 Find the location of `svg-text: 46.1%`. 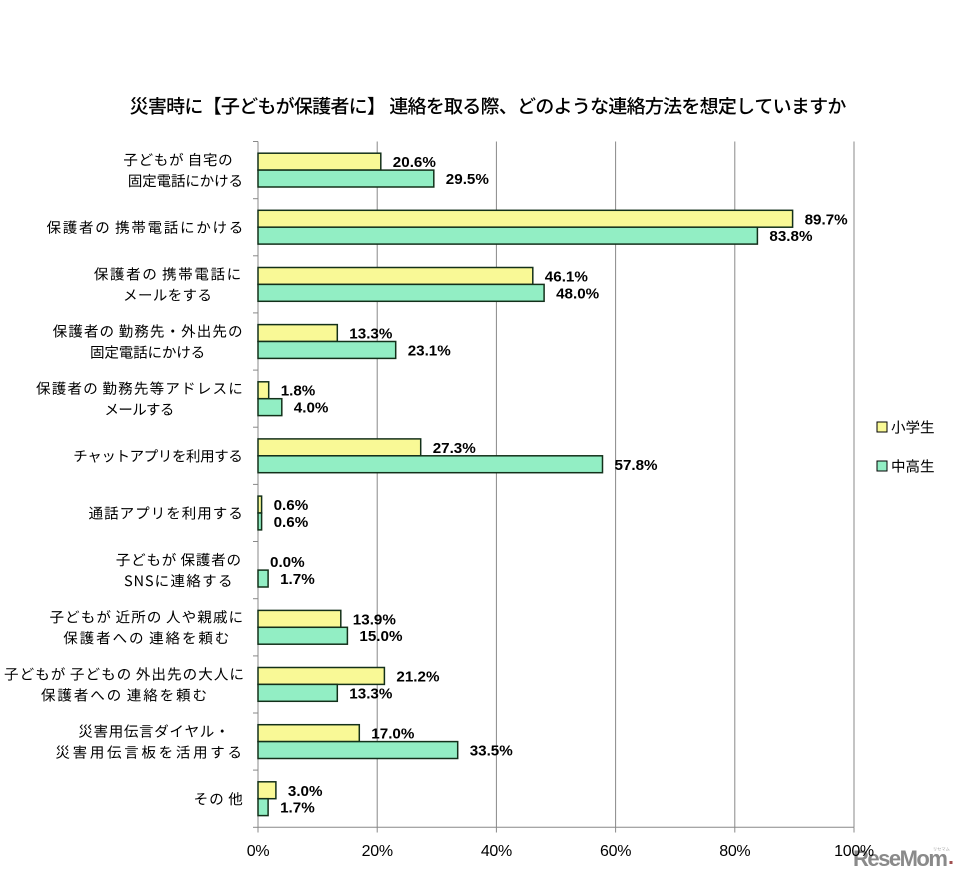

svg-text: 46.1% is located at coordinates (567, 276).